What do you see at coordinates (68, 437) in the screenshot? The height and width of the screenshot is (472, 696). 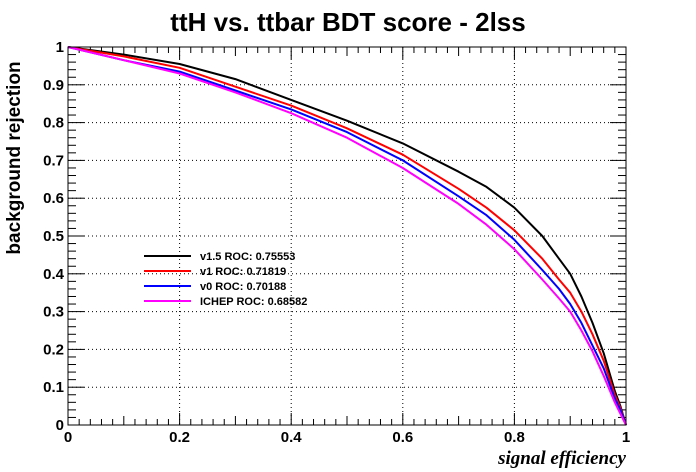 I see `x-tick-label: 0` at bounding box center [68, 437].